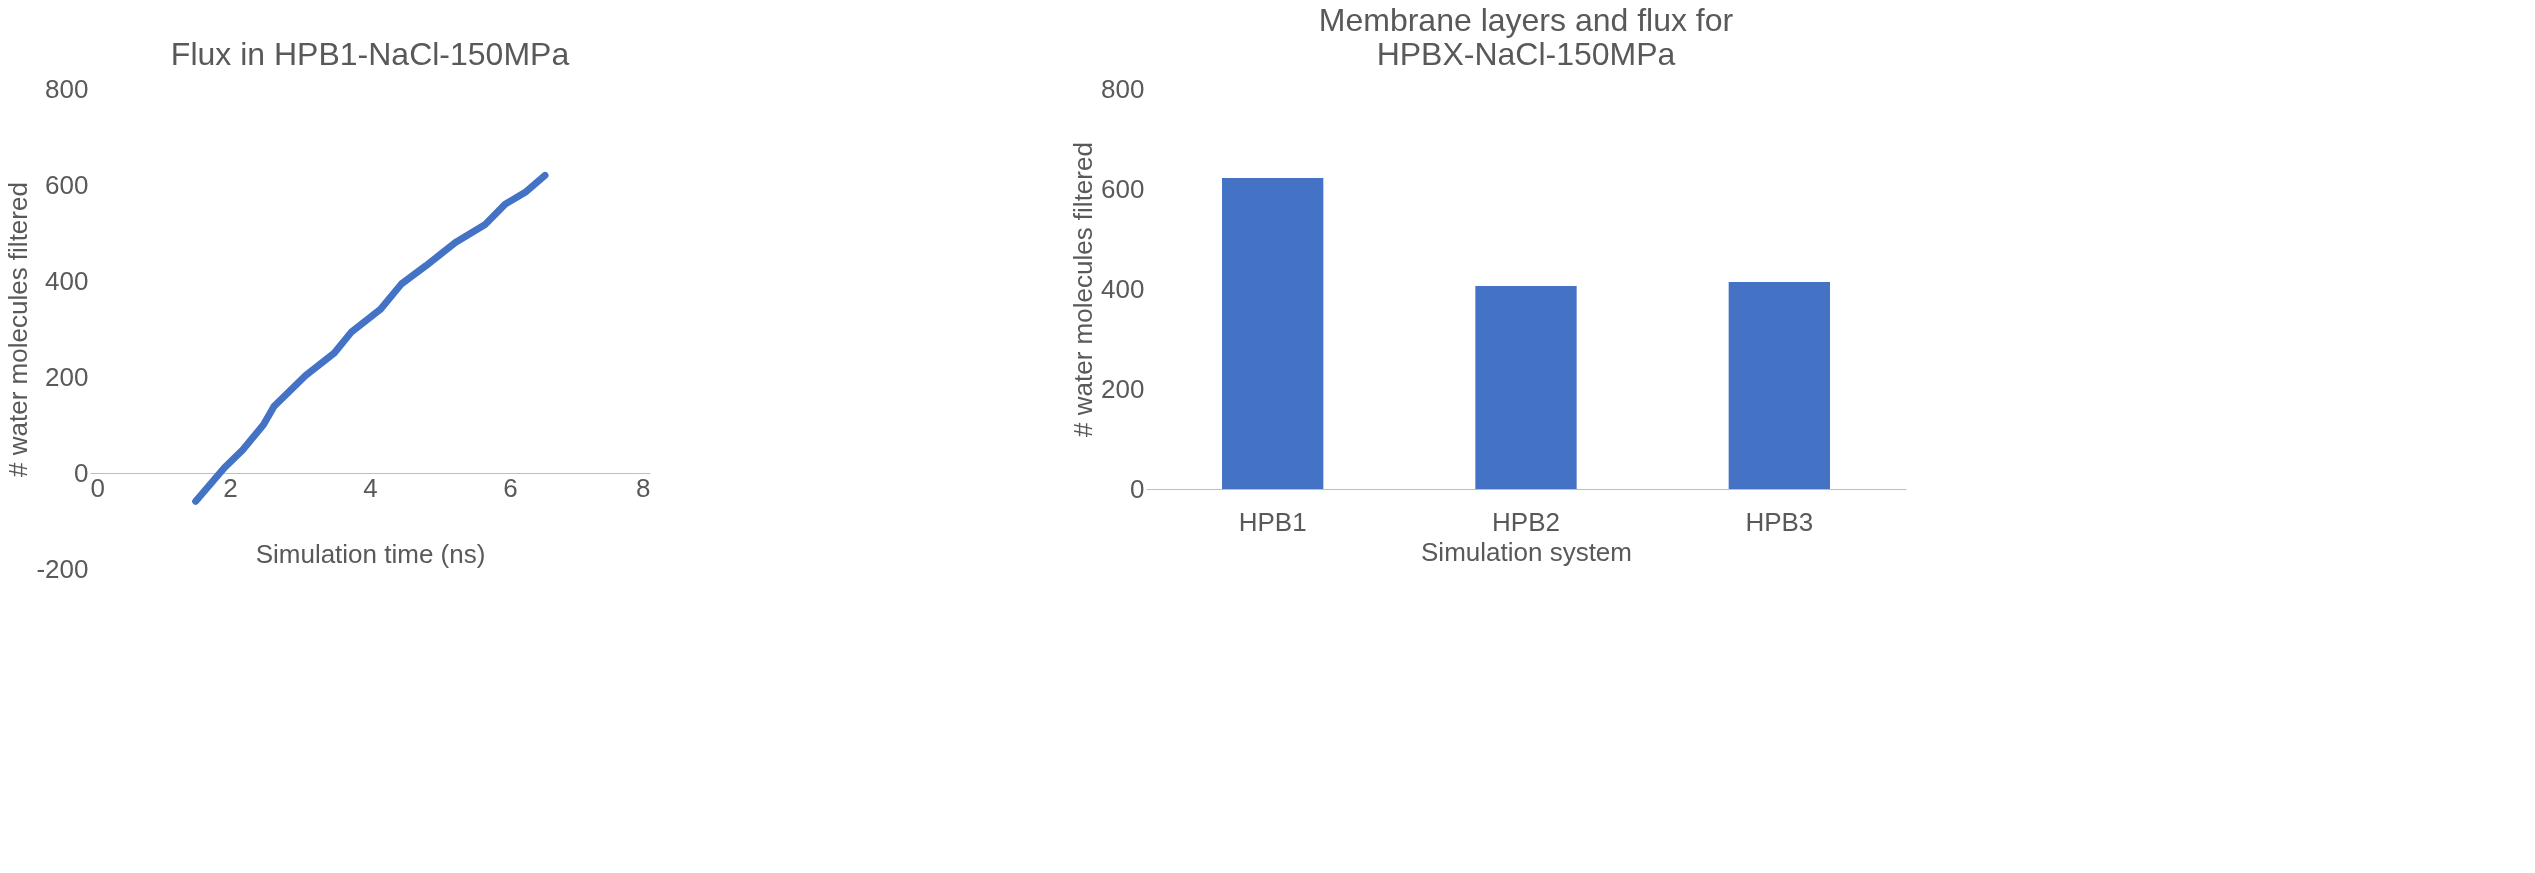 This screenshot has height=873, width=2535. What do you see at coordinates (1526, 551) in the screenshot?
I see `x-axis-title: Simulation system` at bounding box center [1526, 551].